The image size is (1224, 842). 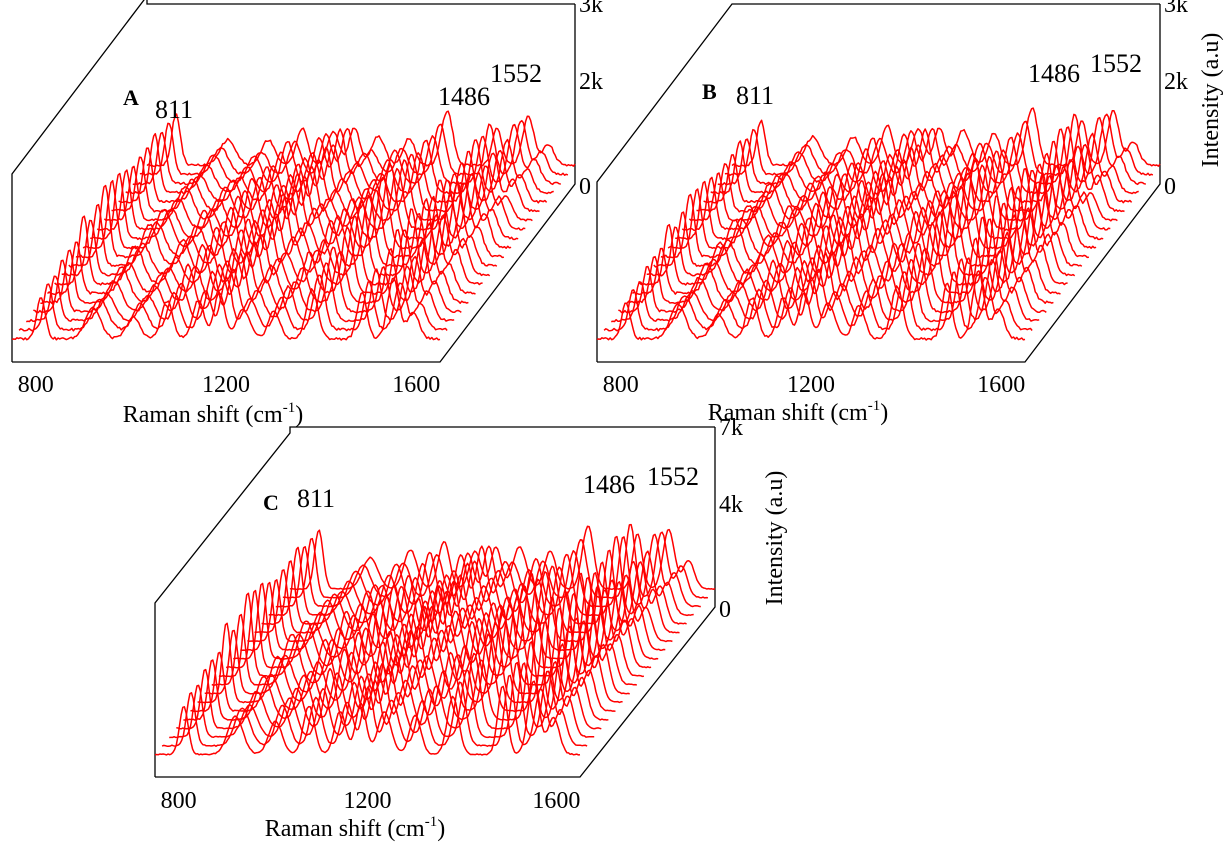 What do you see at coordinates (709, 91) in the screenshot?
I see `panel-label: B` at bounding box center [709, 91].